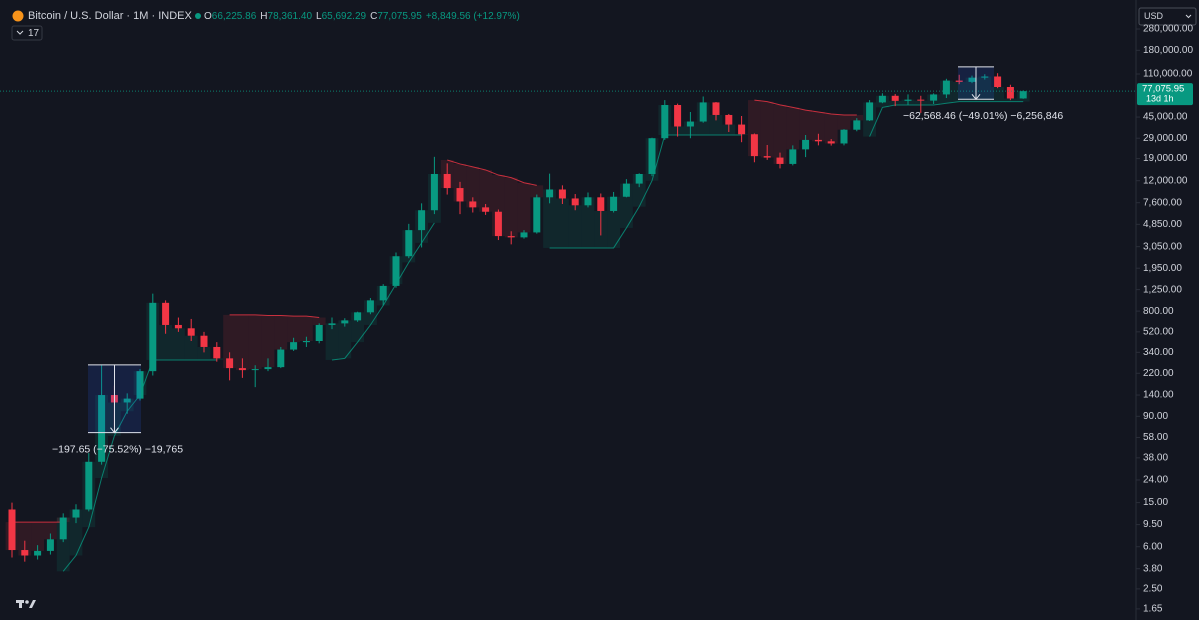 This screenshot has width=1199, height=620. Describe the element at coordinates (1165, 94) in the screenshot. I see `price-tag` at that location.